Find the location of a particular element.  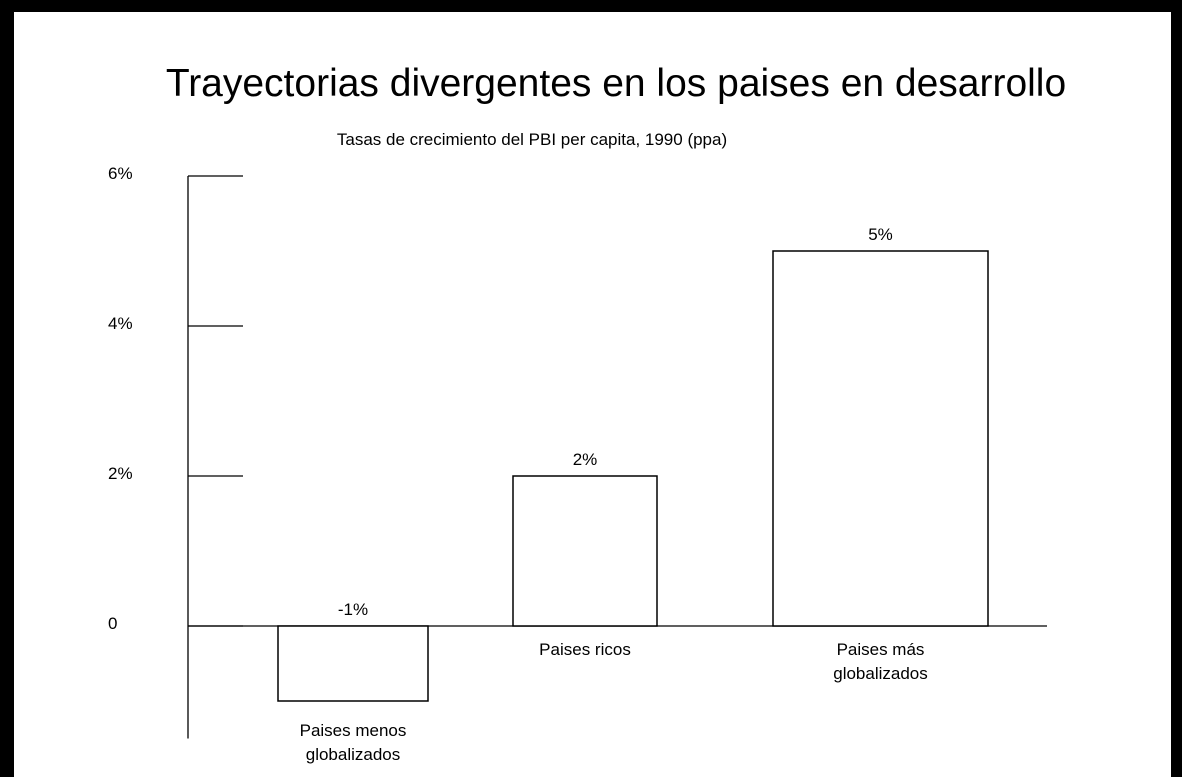

y-tick-label: 4% is located at coordinates (120, 323).